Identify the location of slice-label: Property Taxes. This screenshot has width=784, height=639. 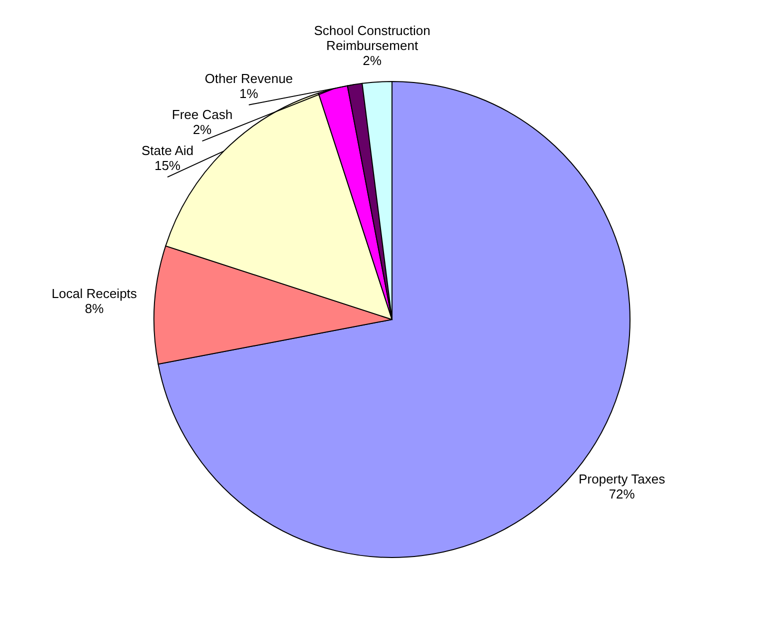
(622, 478).